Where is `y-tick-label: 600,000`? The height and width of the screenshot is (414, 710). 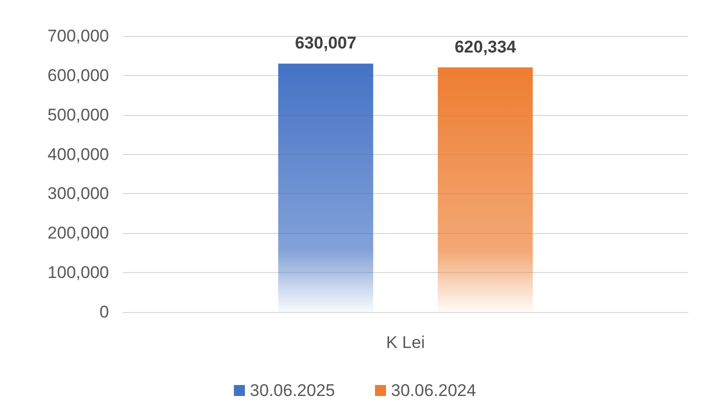
y-tick-label: 600,000 is located at coordinates (78, 75).